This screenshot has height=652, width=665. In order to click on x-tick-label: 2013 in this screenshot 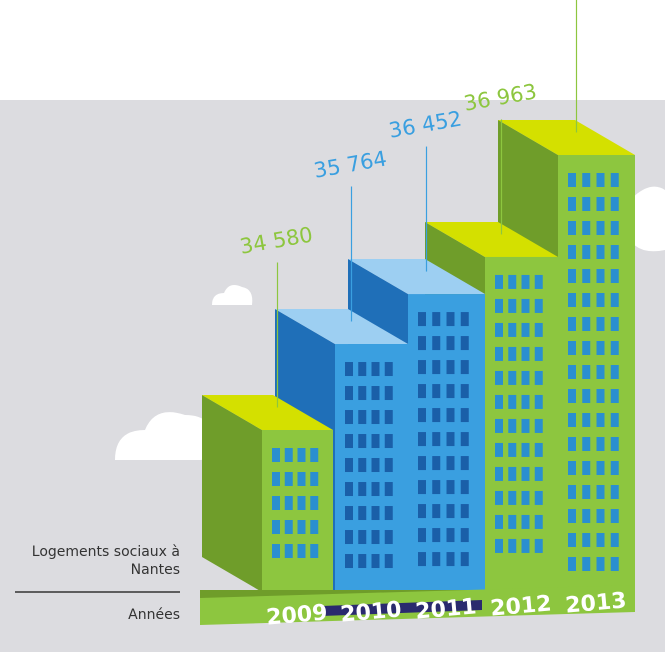, I will do `click(595, 603)`.